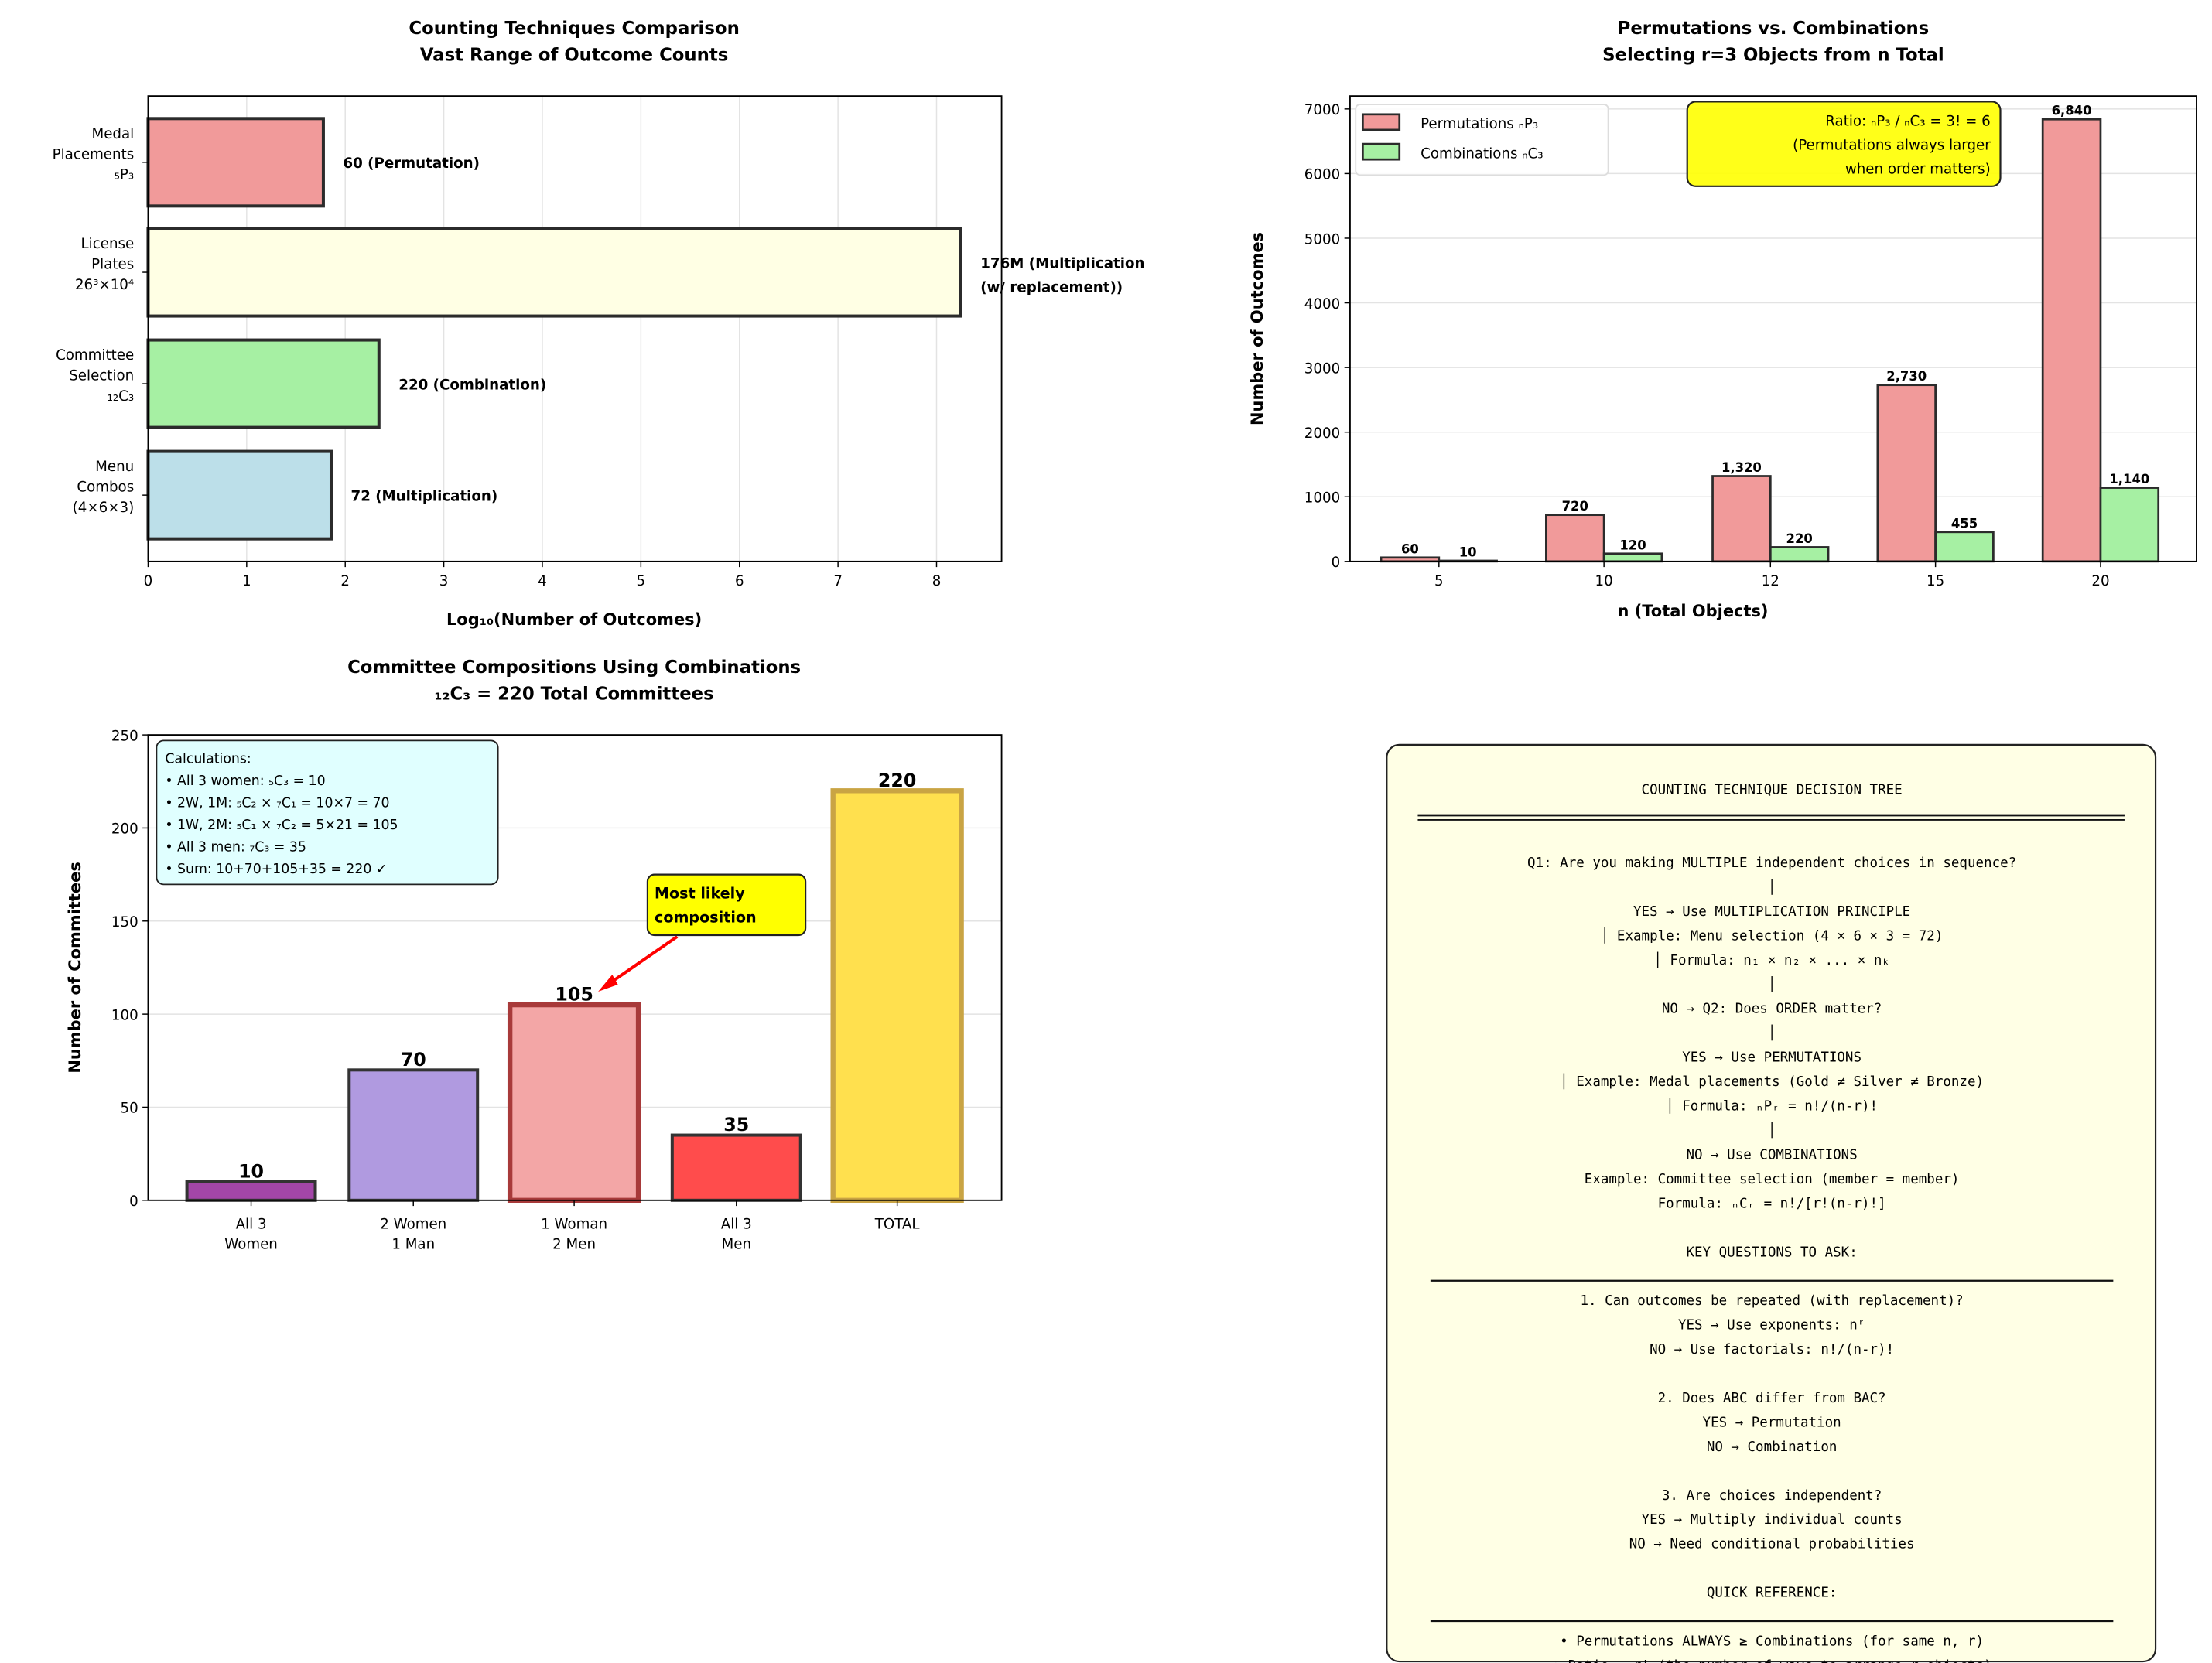 The height and width of the screenshot is (1663, 2212). Describe the element at coordinates (251, 1245) in the screenshot. I see `x-tick-label: Women` at that location.